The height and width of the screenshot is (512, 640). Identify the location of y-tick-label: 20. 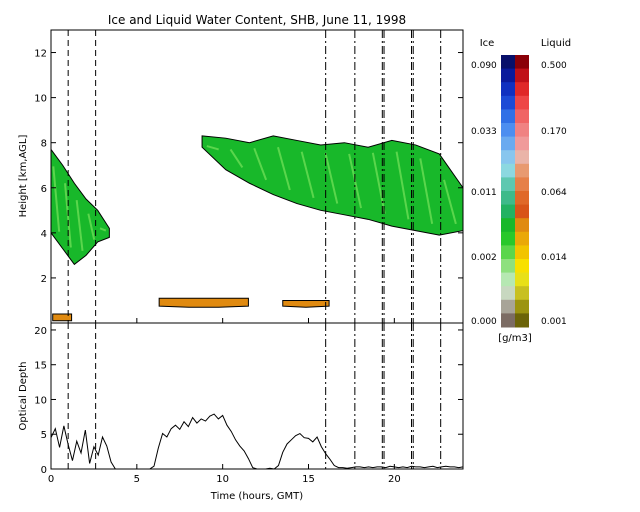
(40, 331).